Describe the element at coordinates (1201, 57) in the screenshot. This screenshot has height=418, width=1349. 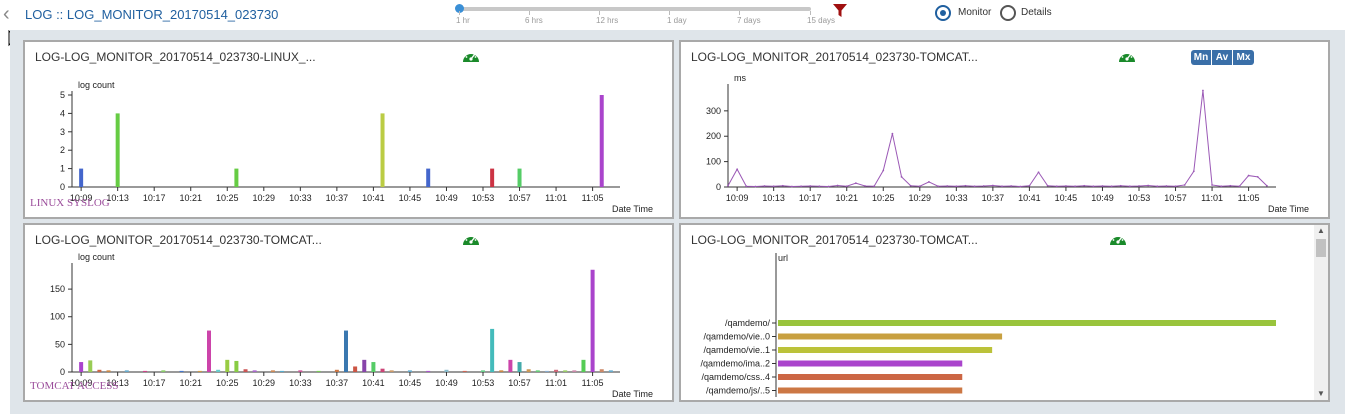
I see `min-button: Mn` at that location.